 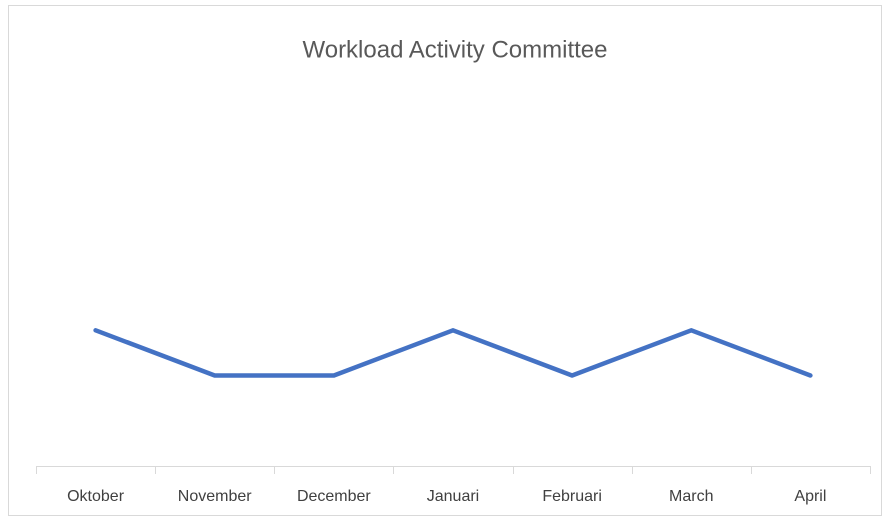 I want to click on x-tick-label: Februari, so click(x=572, y=496).